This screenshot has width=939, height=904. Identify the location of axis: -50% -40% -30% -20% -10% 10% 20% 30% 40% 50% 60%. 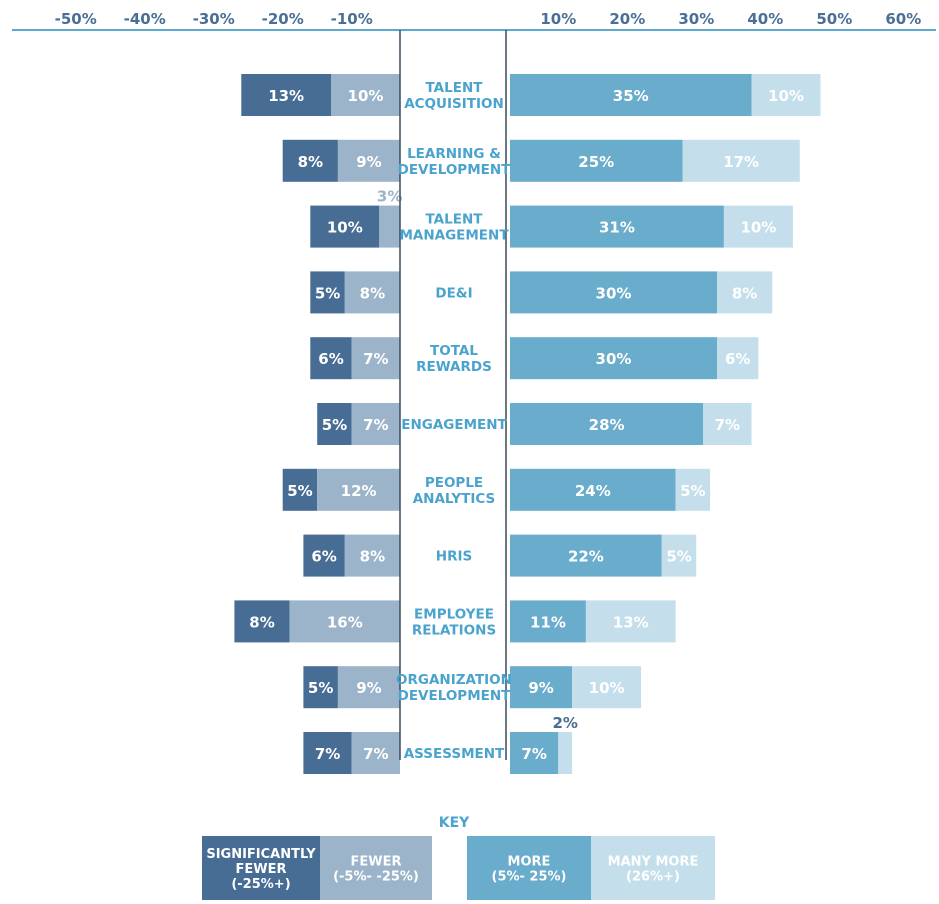
(474, 20).